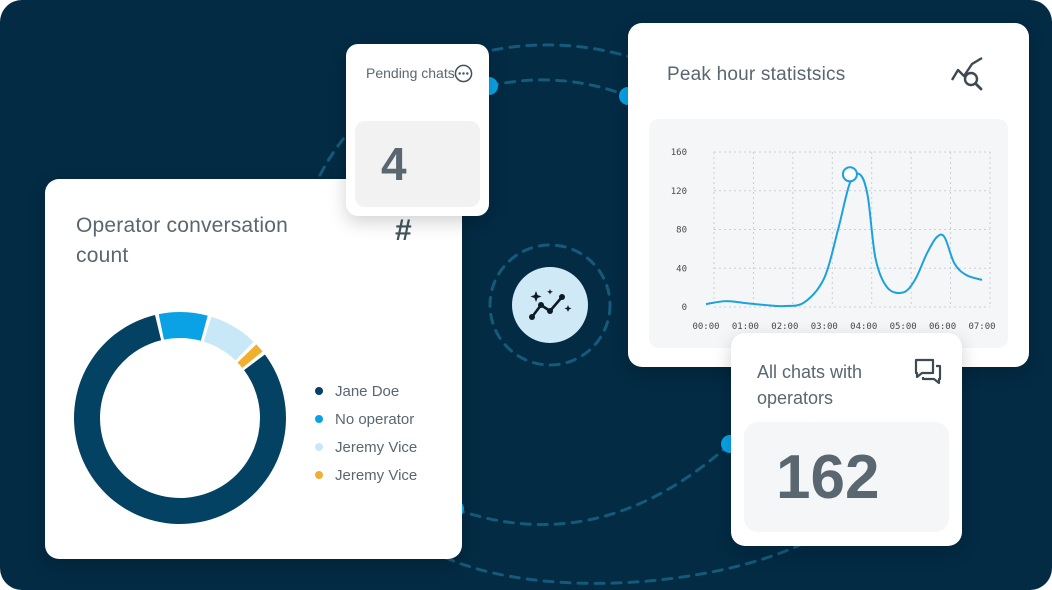 The height and width of the screenshot is (590, 1052). I want to click on legend-item: No operator, so click(366, 419).